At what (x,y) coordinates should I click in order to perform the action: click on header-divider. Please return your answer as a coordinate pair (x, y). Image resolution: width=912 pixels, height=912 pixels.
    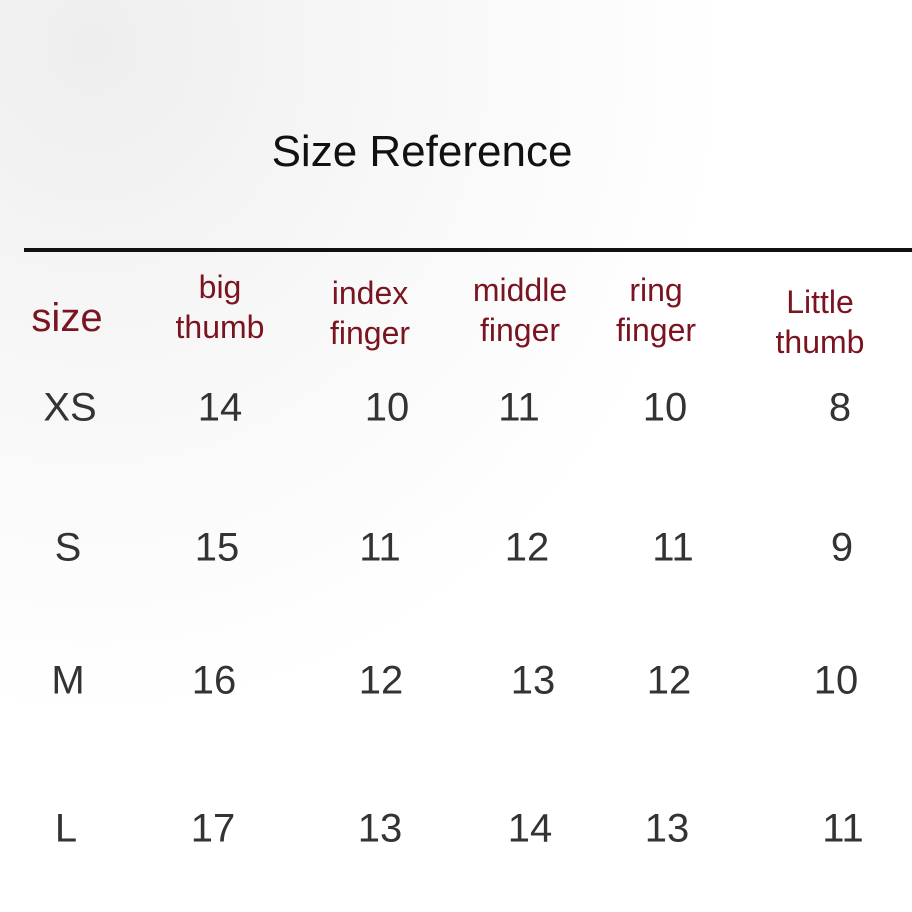
    Looking at the image, I should click on (468, 250).